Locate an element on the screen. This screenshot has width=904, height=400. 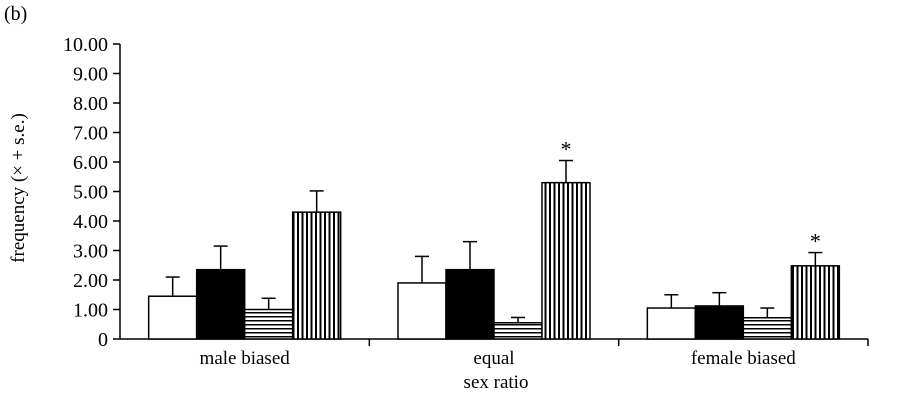
y-tick-label: 7.00 is located at coordinates (90, 134).